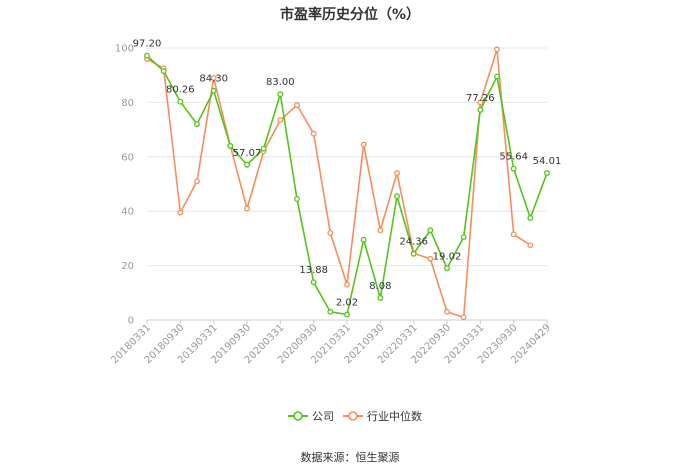 This screenshot has width=700, height=473. I want to click on y-tick-label: 40, so click(127, 212).